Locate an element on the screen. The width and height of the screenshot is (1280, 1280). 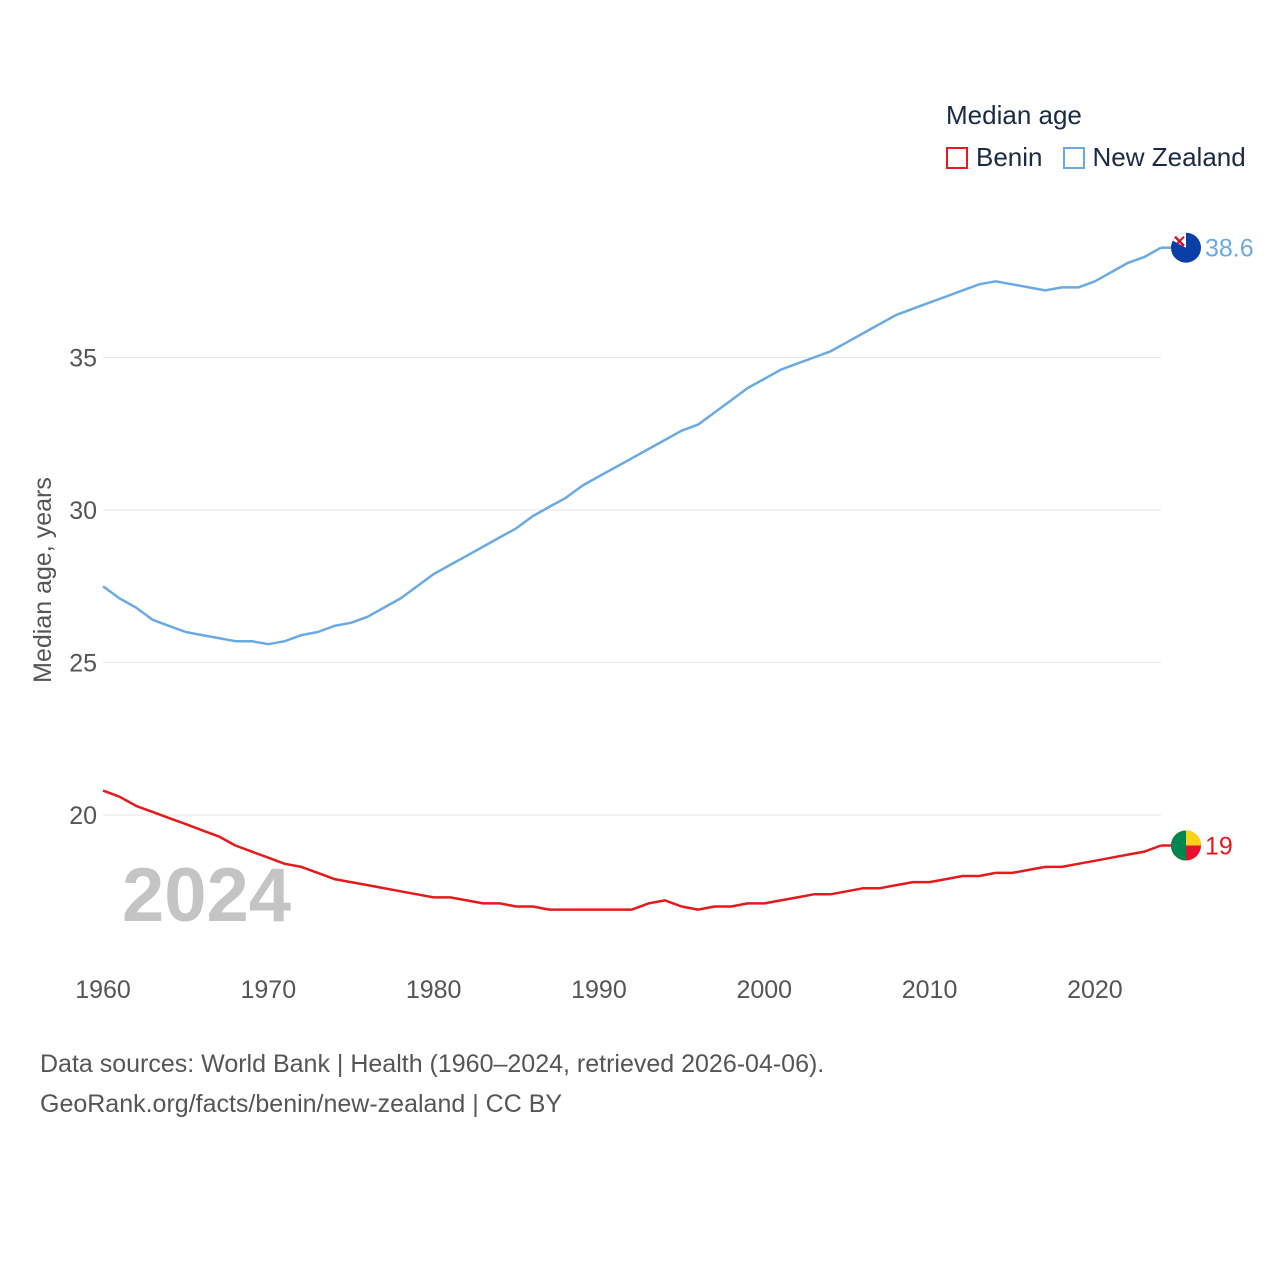
legend-label-new-zealand: New Zealand is located at coordinates (1169, 157).